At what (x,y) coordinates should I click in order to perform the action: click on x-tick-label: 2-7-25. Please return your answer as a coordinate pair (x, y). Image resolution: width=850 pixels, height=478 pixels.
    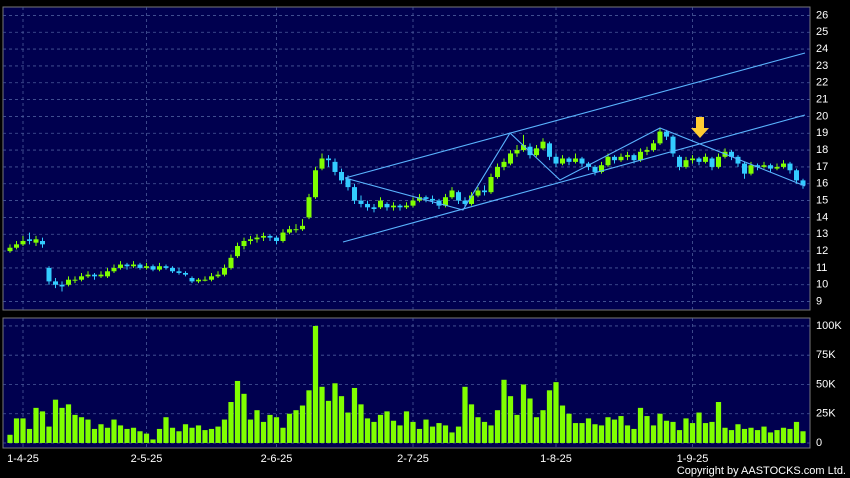
    Looking at the image, I should click on (413, 459).